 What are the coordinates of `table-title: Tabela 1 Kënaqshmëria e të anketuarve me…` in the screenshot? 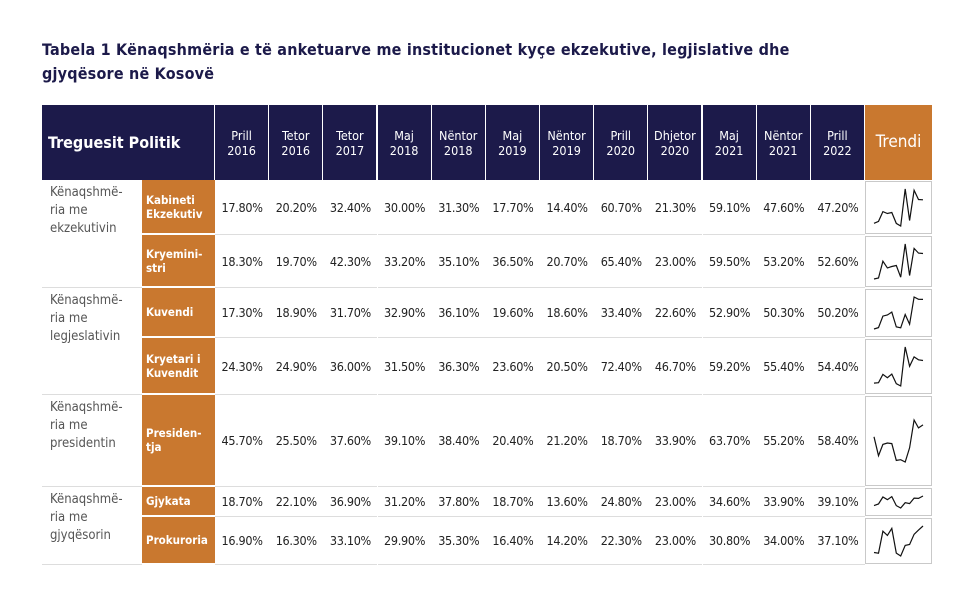 It's located at (416, 61).